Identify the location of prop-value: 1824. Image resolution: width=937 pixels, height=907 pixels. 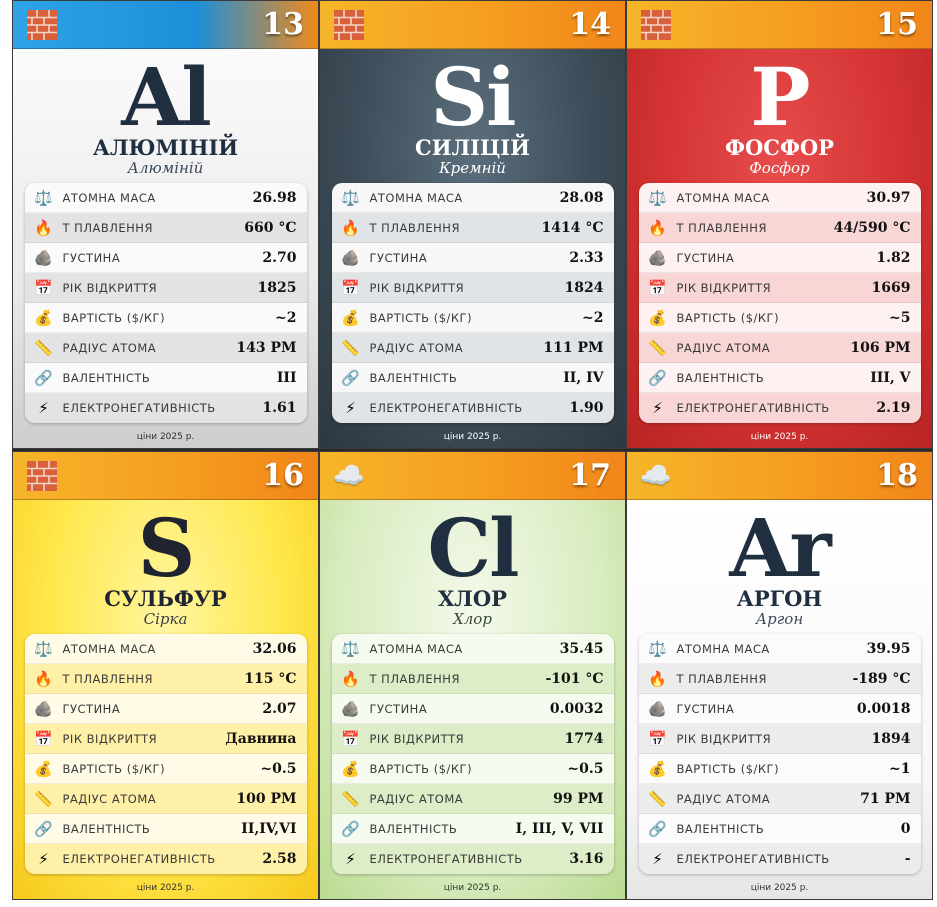
(584, 287).